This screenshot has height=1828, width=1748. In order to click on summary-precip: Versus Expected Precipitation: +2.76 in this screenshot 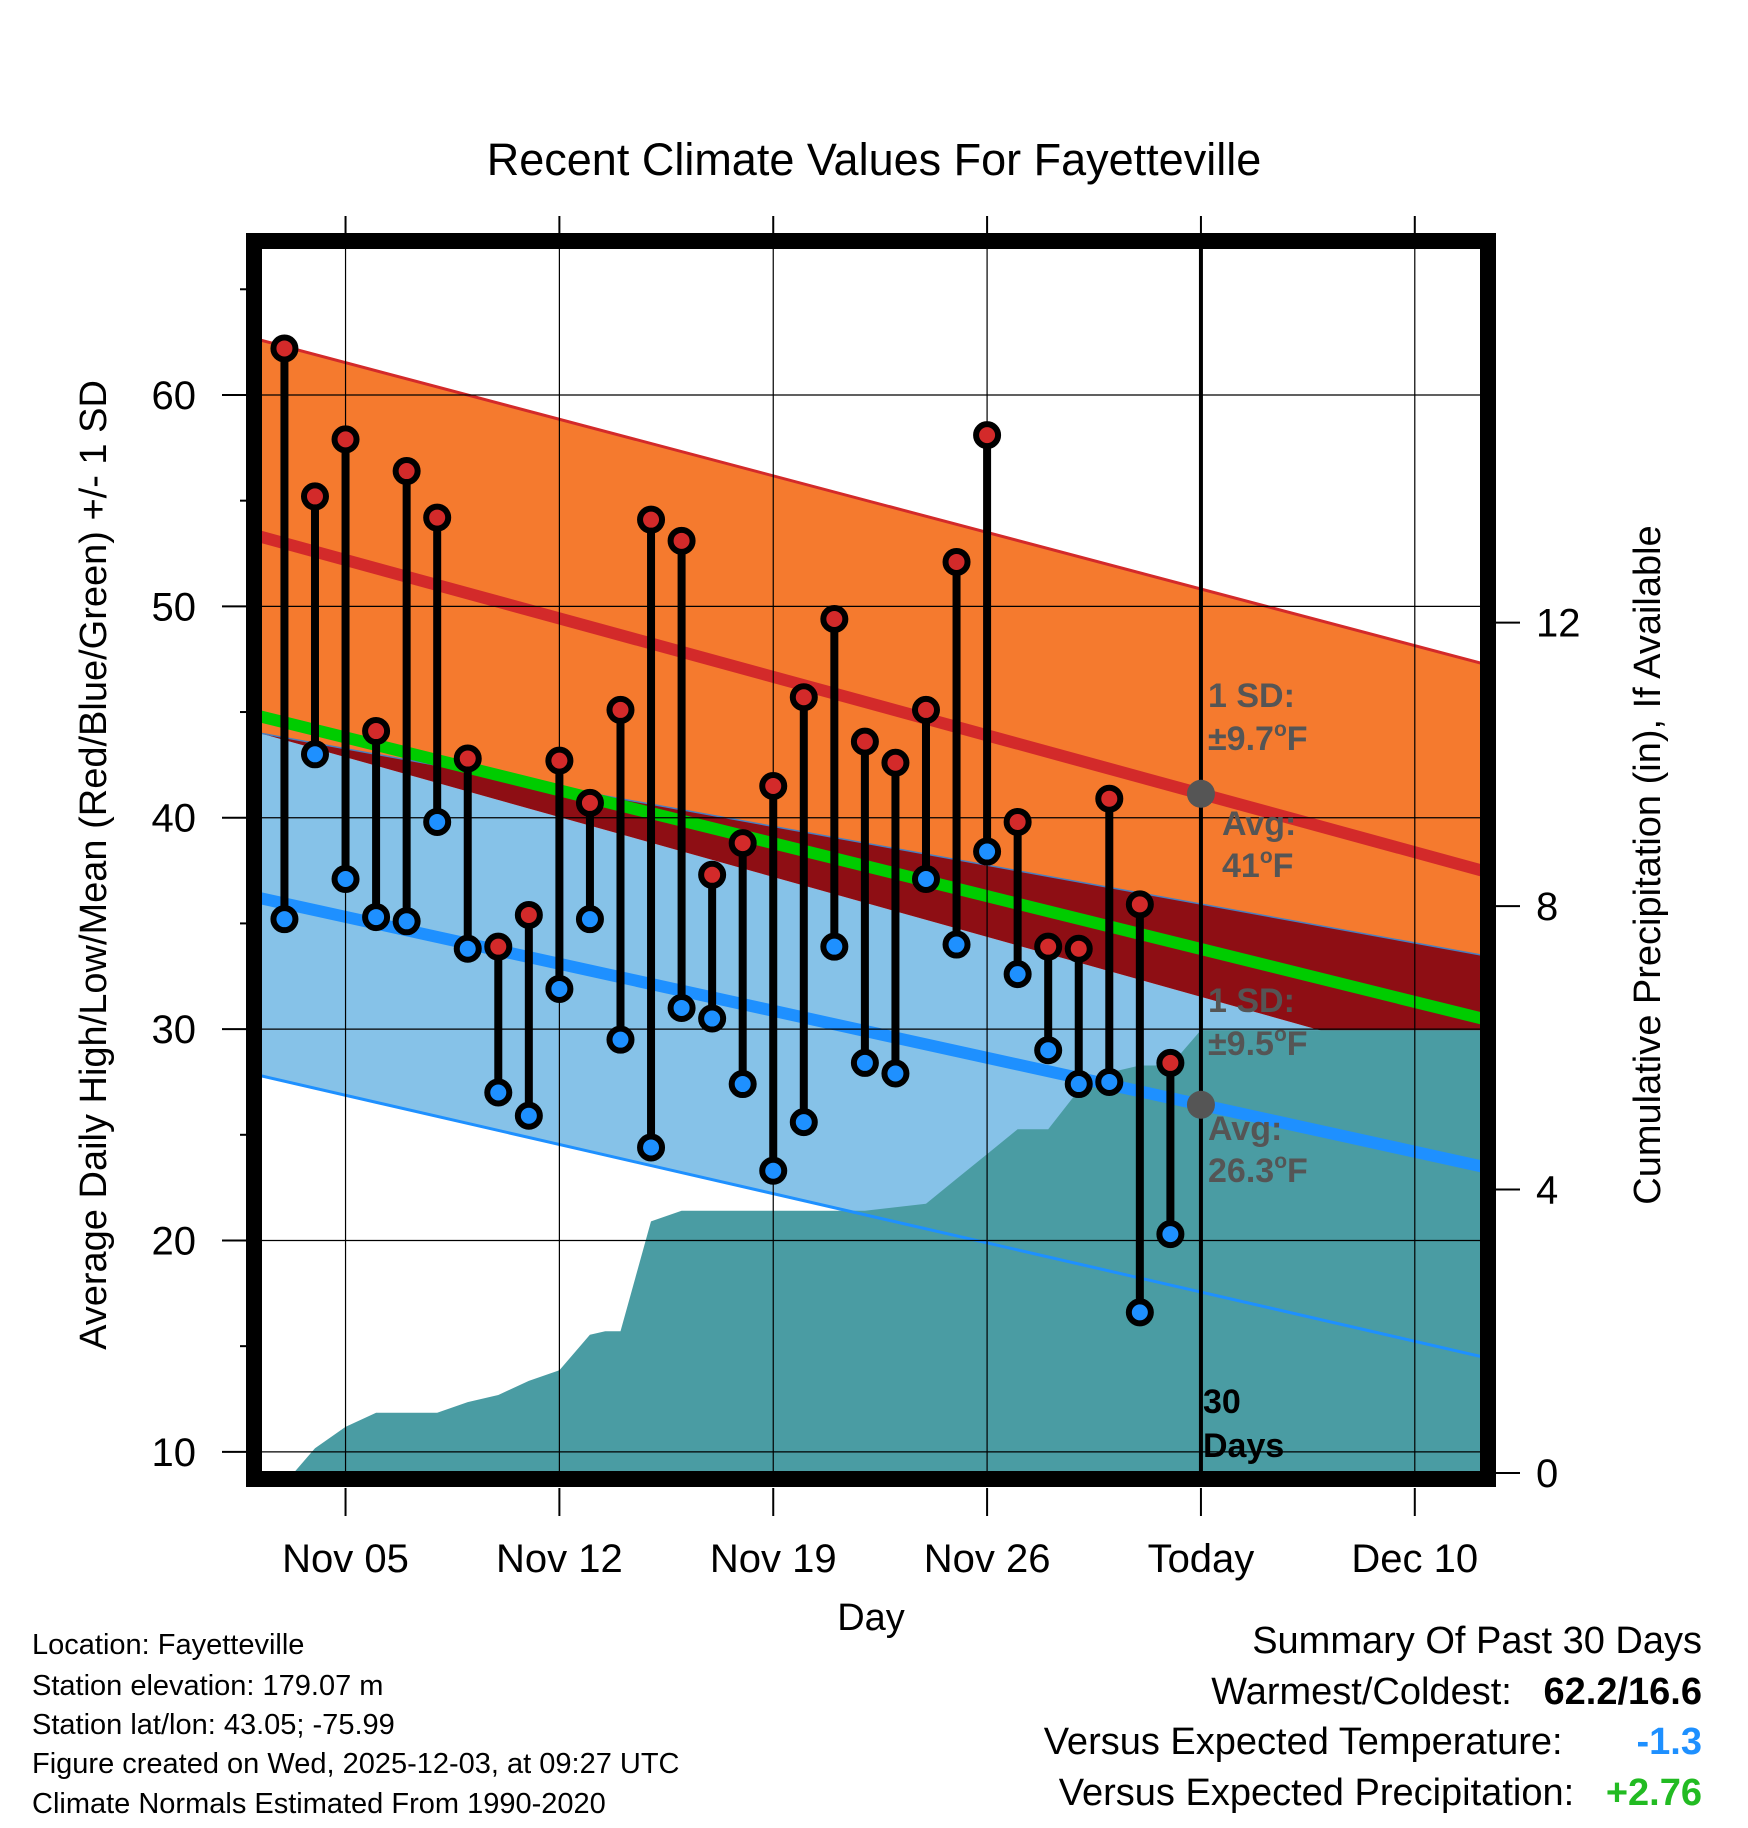, I will do `click(1373, 1793)`.